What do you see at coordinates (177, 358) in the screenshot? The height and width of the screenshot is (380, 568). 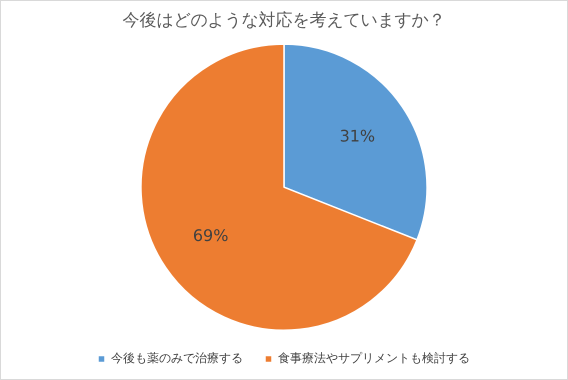 I see `legend-label: 今後も薬のみで治療する` at bounding box center [177, 358].